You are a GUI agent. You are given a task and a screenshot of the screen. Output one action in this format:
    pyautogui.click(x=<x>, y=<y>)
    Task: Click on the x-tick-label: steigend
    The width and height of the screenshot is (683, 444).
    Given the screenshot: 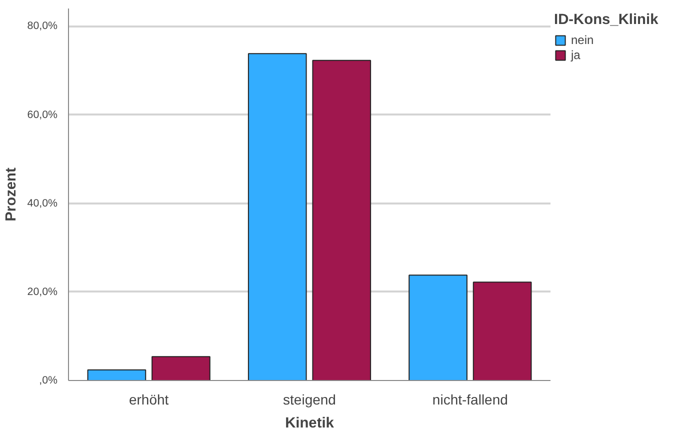 What is the action you would take?
    pyautogui.click(x=309, y=400)
    